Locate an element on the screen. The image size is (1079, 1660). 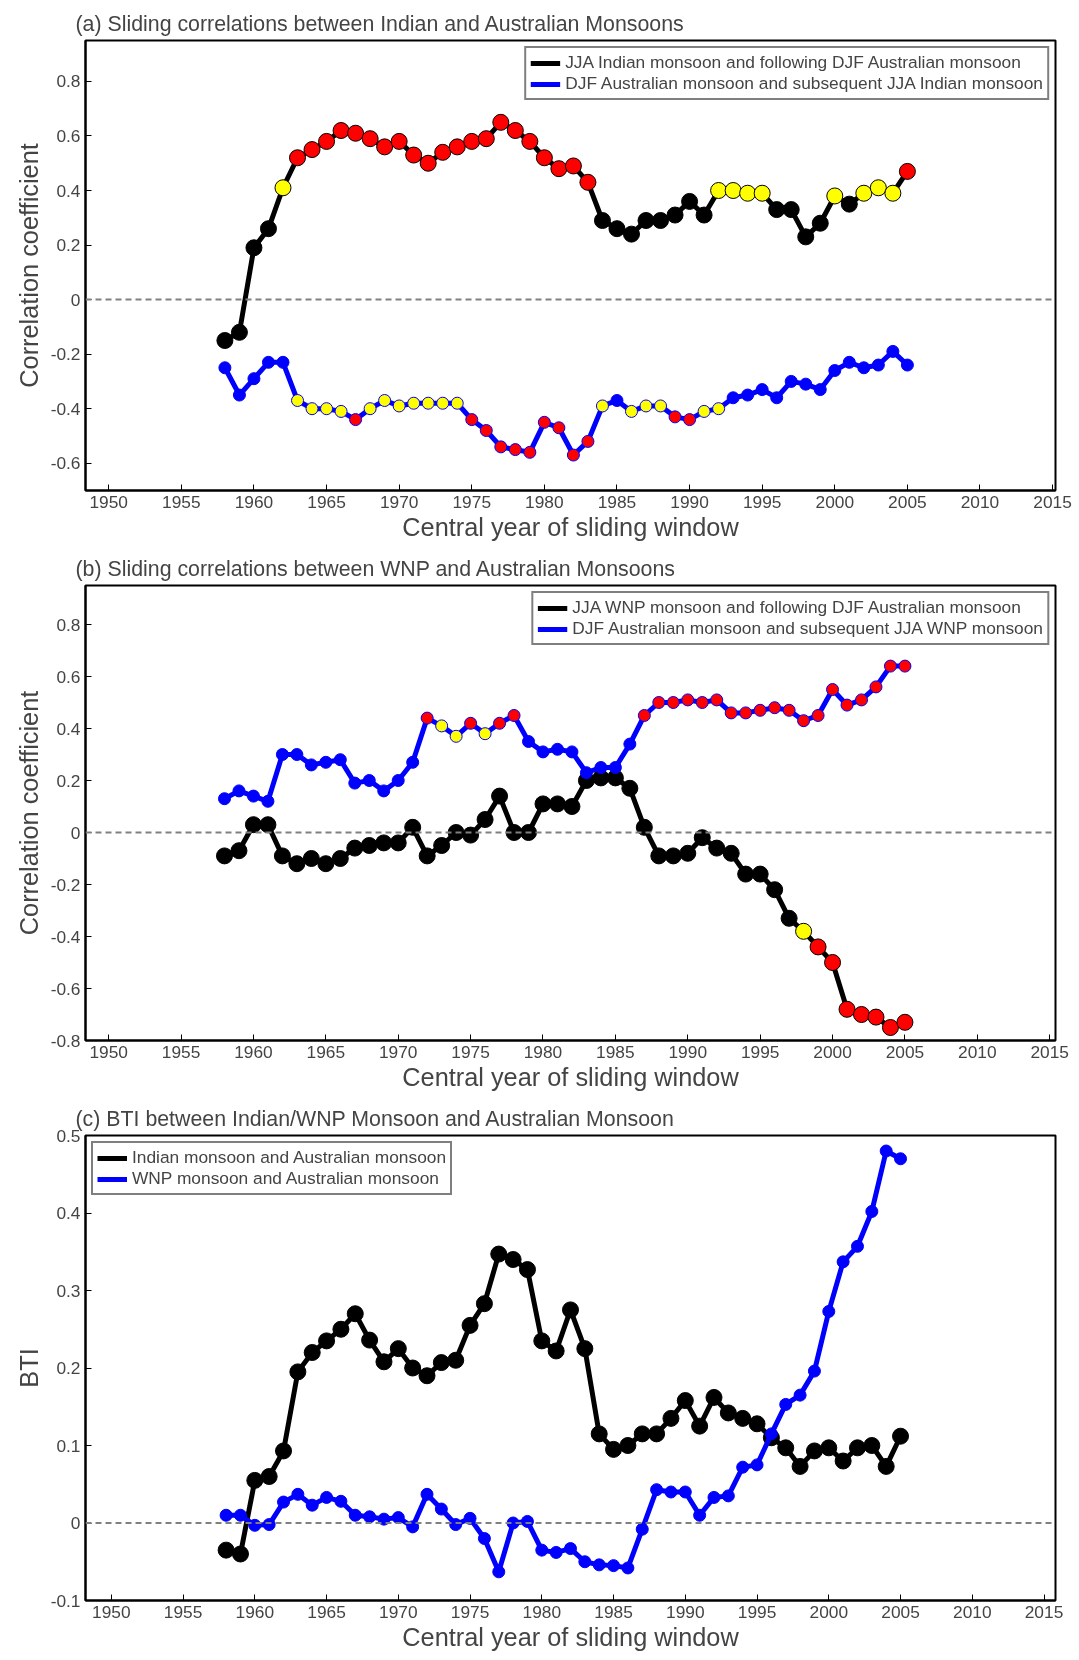
x-tick-label: 1955 is located at coordinates (181, 1051).